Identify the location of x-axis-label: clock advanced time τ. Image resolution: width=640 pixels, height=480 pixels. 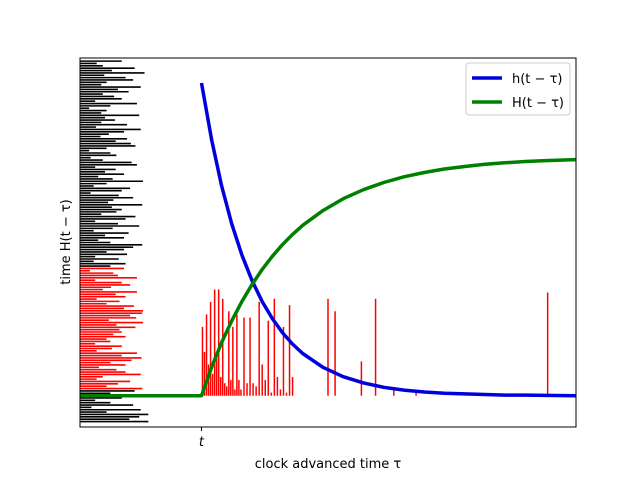
(328, 464).